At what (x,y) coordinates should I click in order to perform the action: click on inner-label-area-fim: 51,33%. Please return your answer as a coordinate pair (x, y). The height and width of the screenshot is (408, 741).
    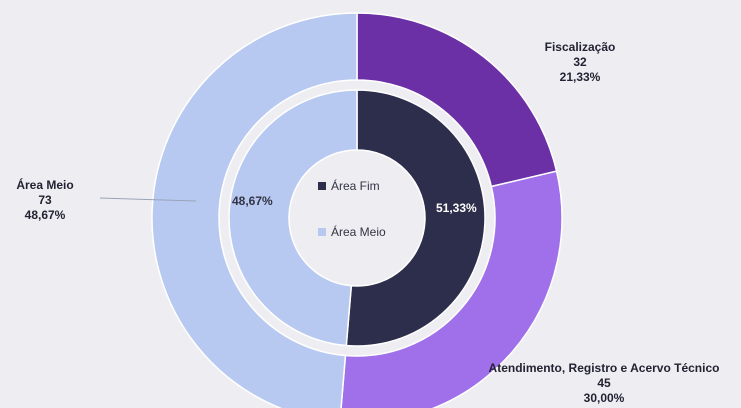
    Looking at the image, I should click on (456, 208).